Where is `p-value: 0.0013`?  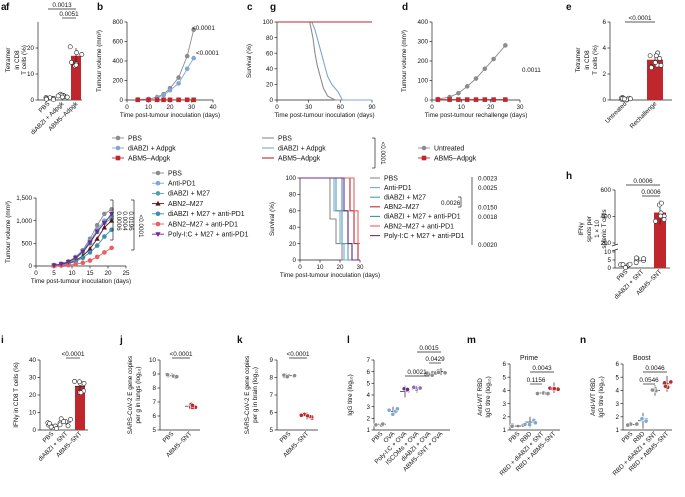
p-value: 0.0013 is located at coordinates (62, 5).